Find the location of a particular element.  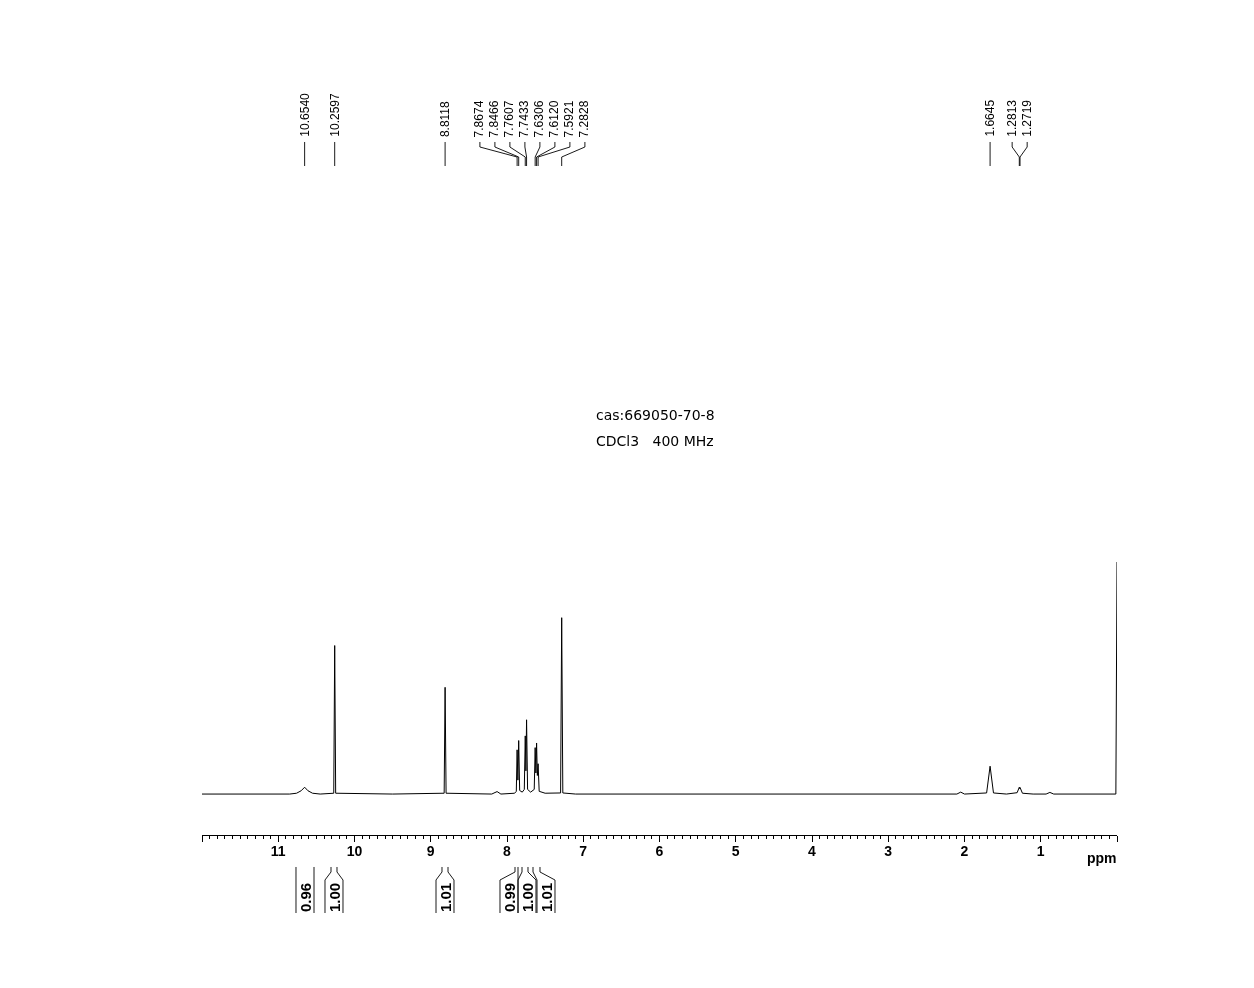

annotation: 1.2813 is located at coordinates (1011, 118).